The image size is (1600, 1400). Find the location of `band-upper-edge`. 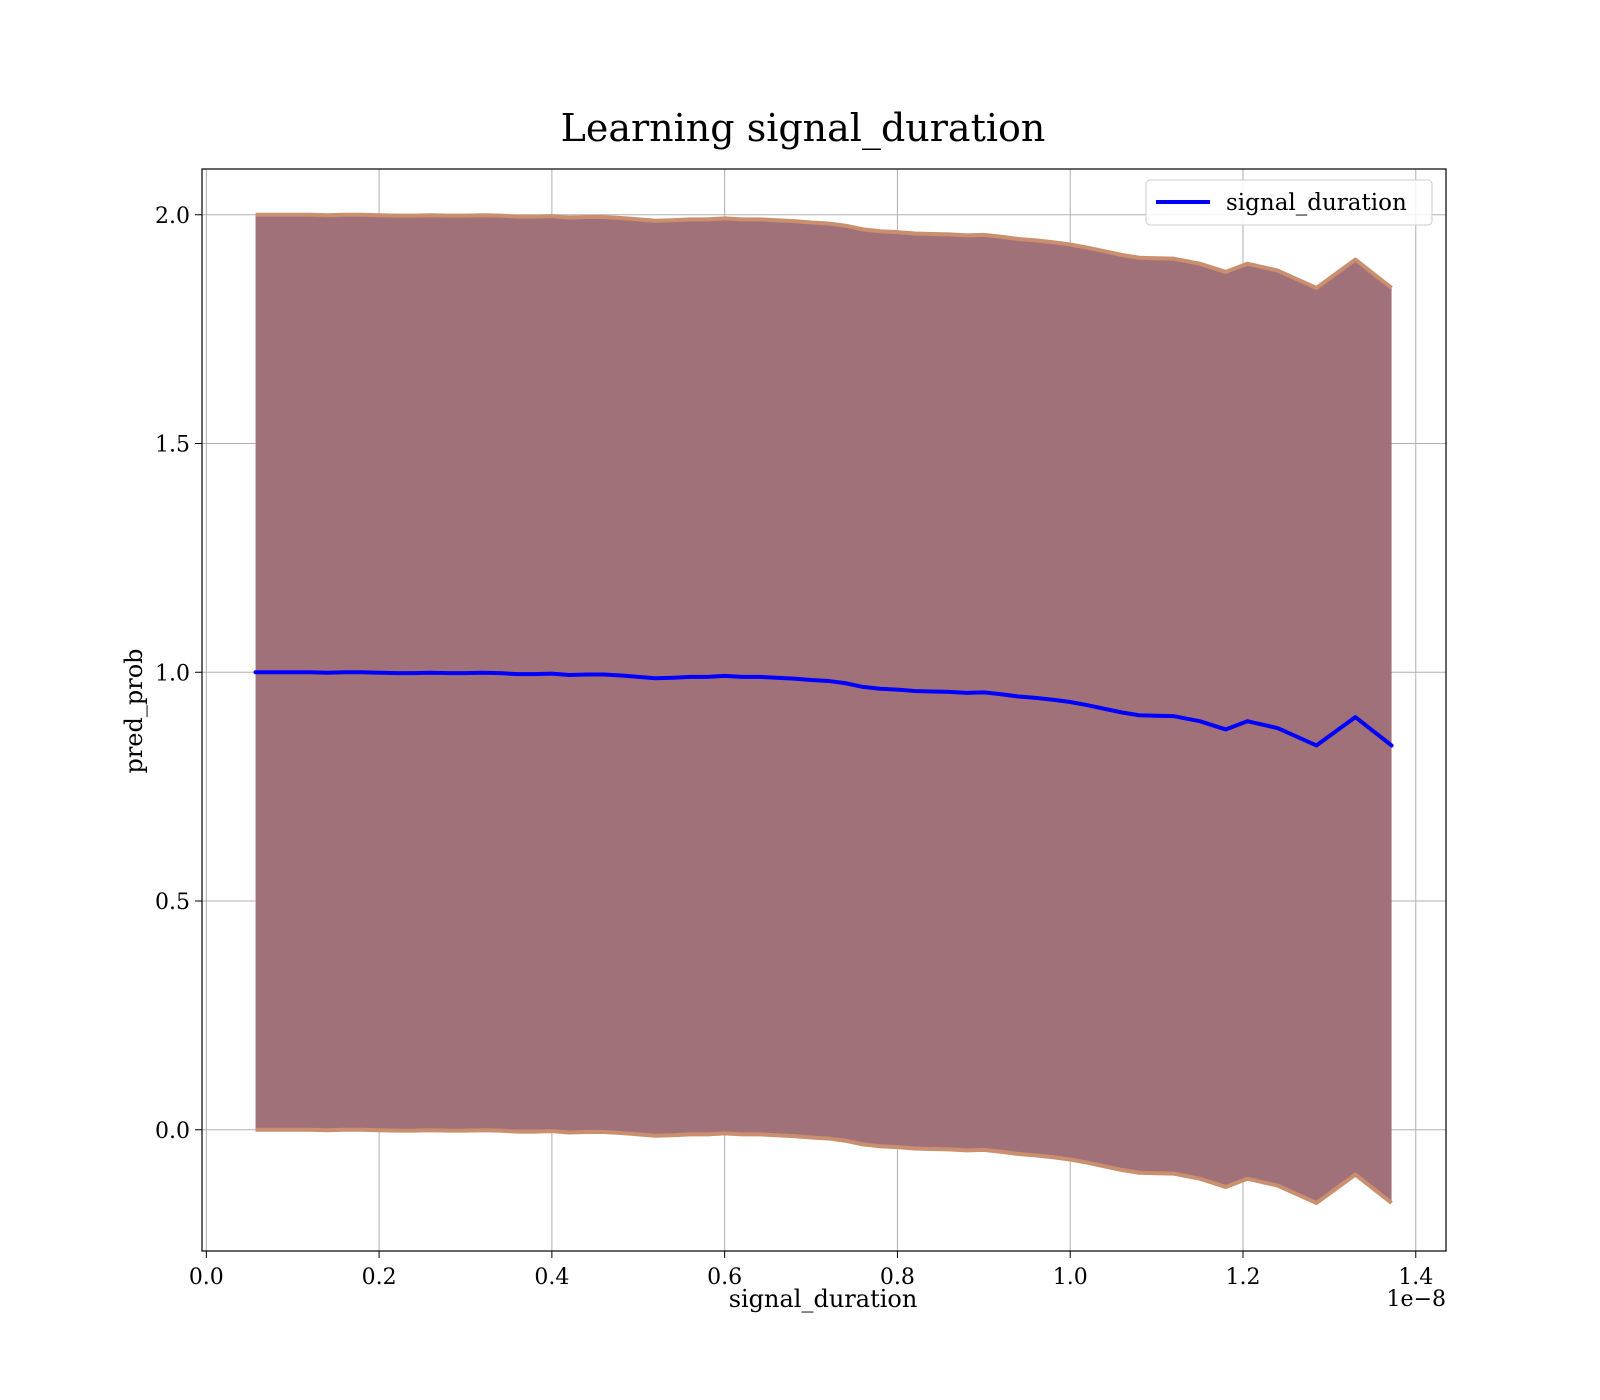

band-upper-edge is located at coordinates (824, 251).